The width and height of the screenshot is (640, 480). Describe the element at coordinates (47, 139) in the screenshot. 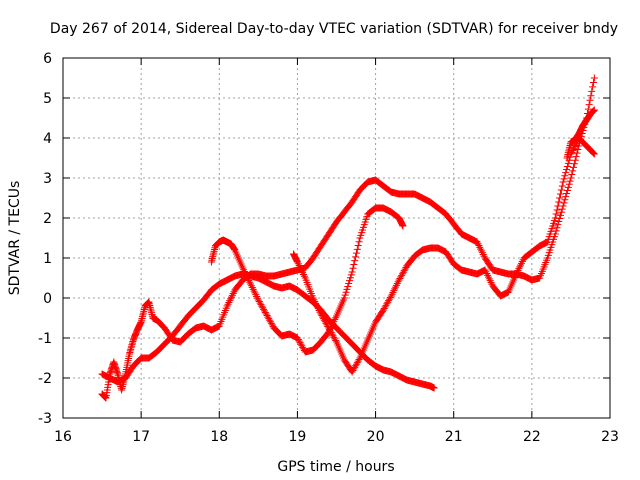

I see `y-tick-label: 4` at that location.